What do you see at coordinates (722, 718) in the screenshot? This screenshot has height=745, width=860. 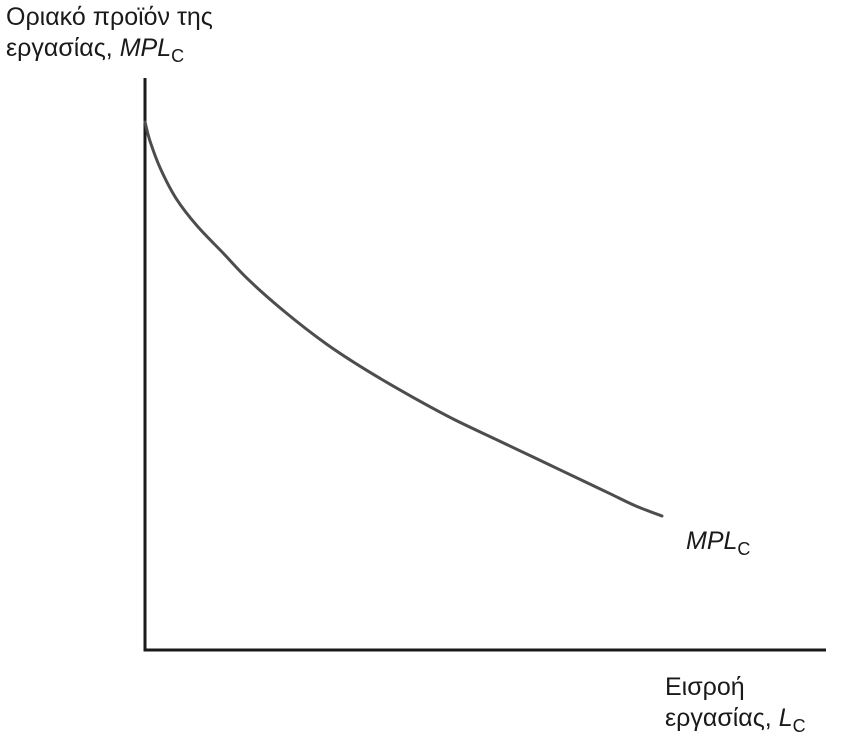 I see `x-axis-title-prefix: εργασίας,` at bounding box center [722, 718].